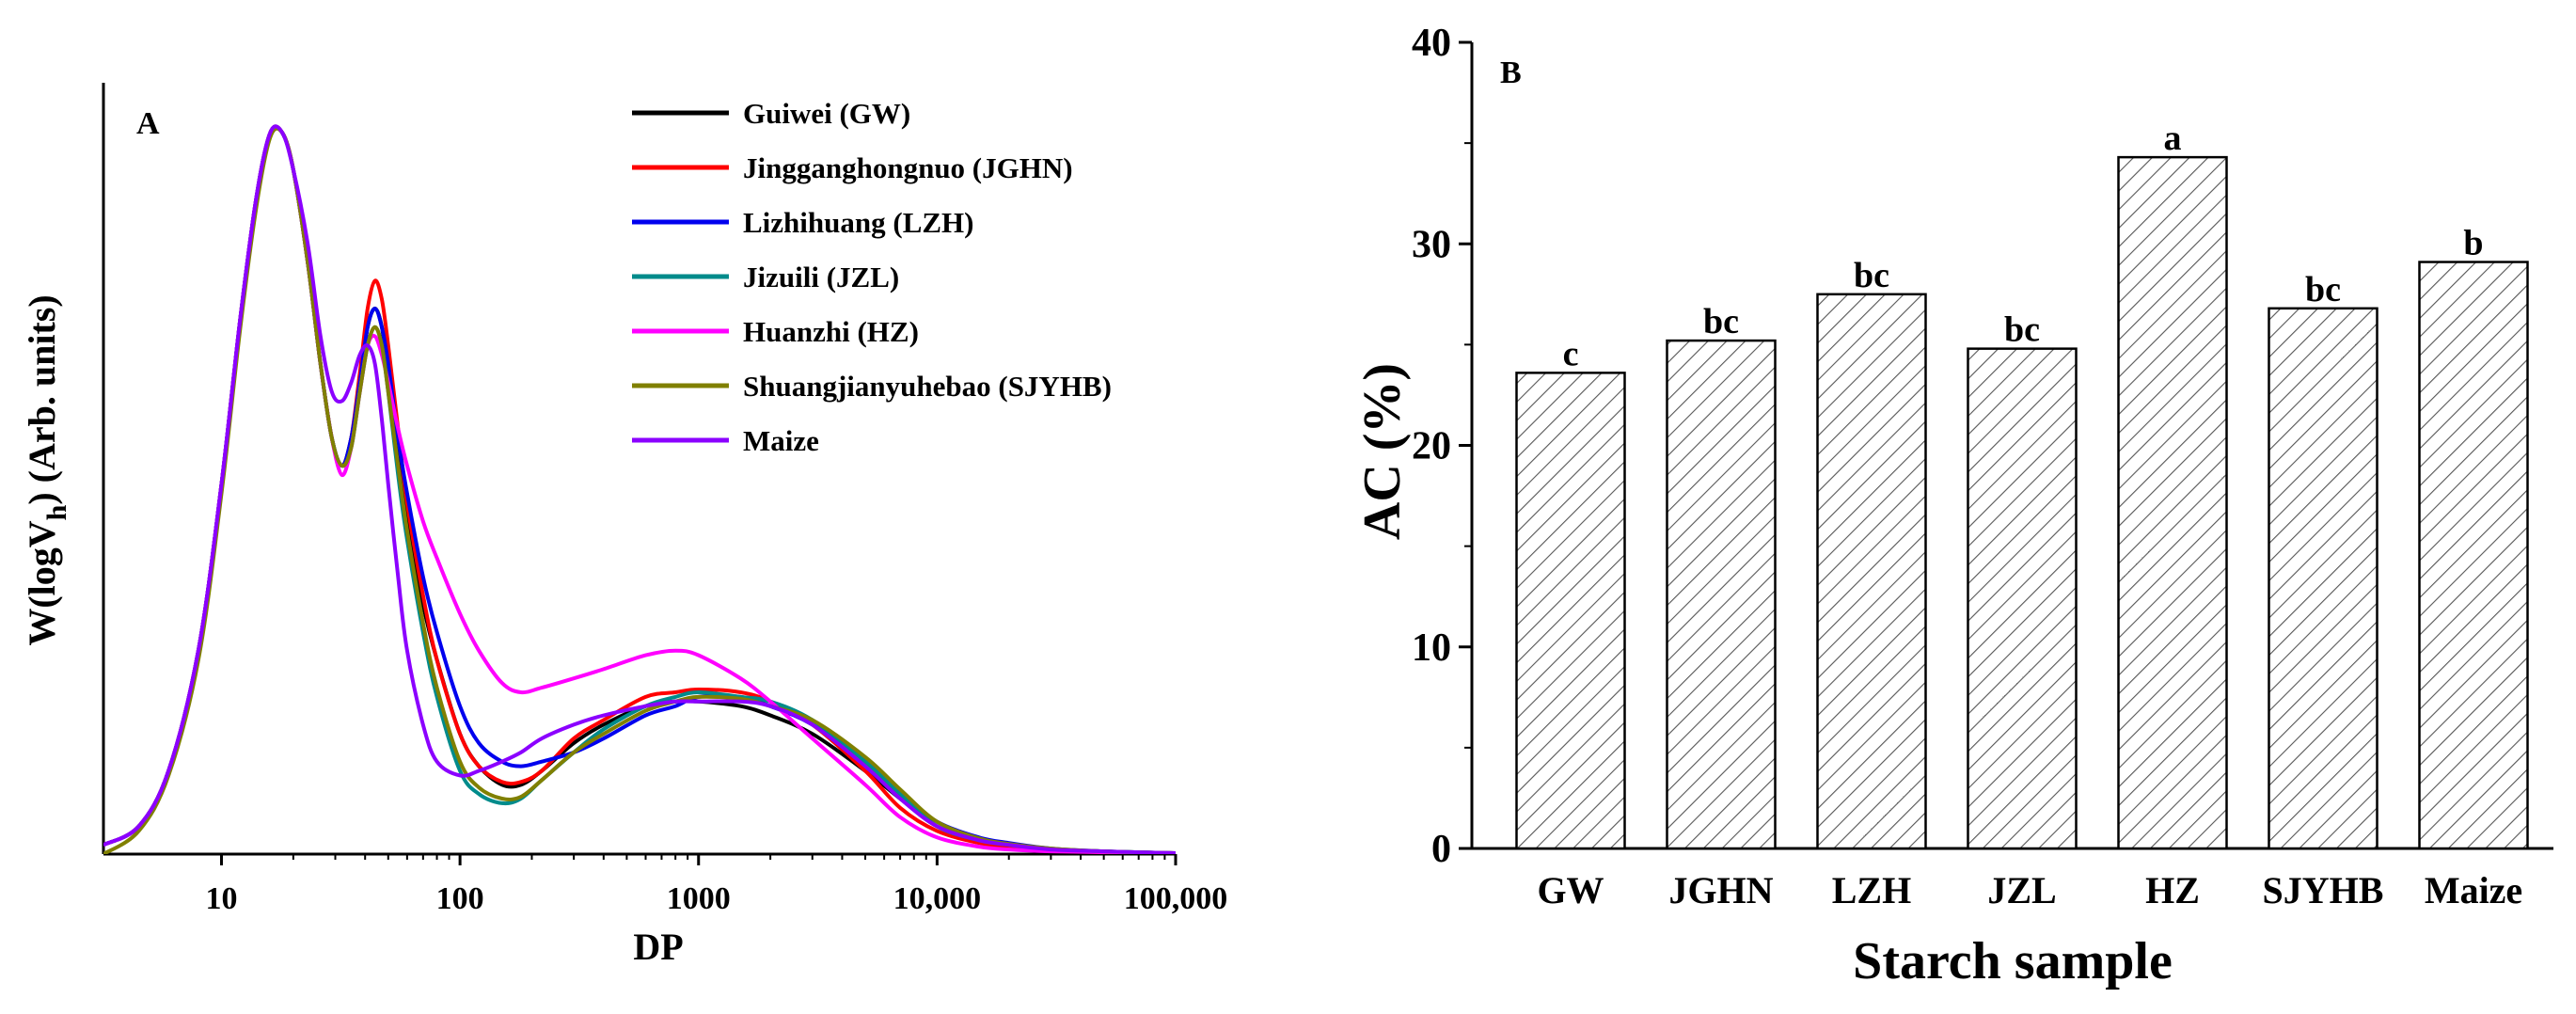  I want to click on panel-a-x-tick-label: 100,000, so click(1176, 899).